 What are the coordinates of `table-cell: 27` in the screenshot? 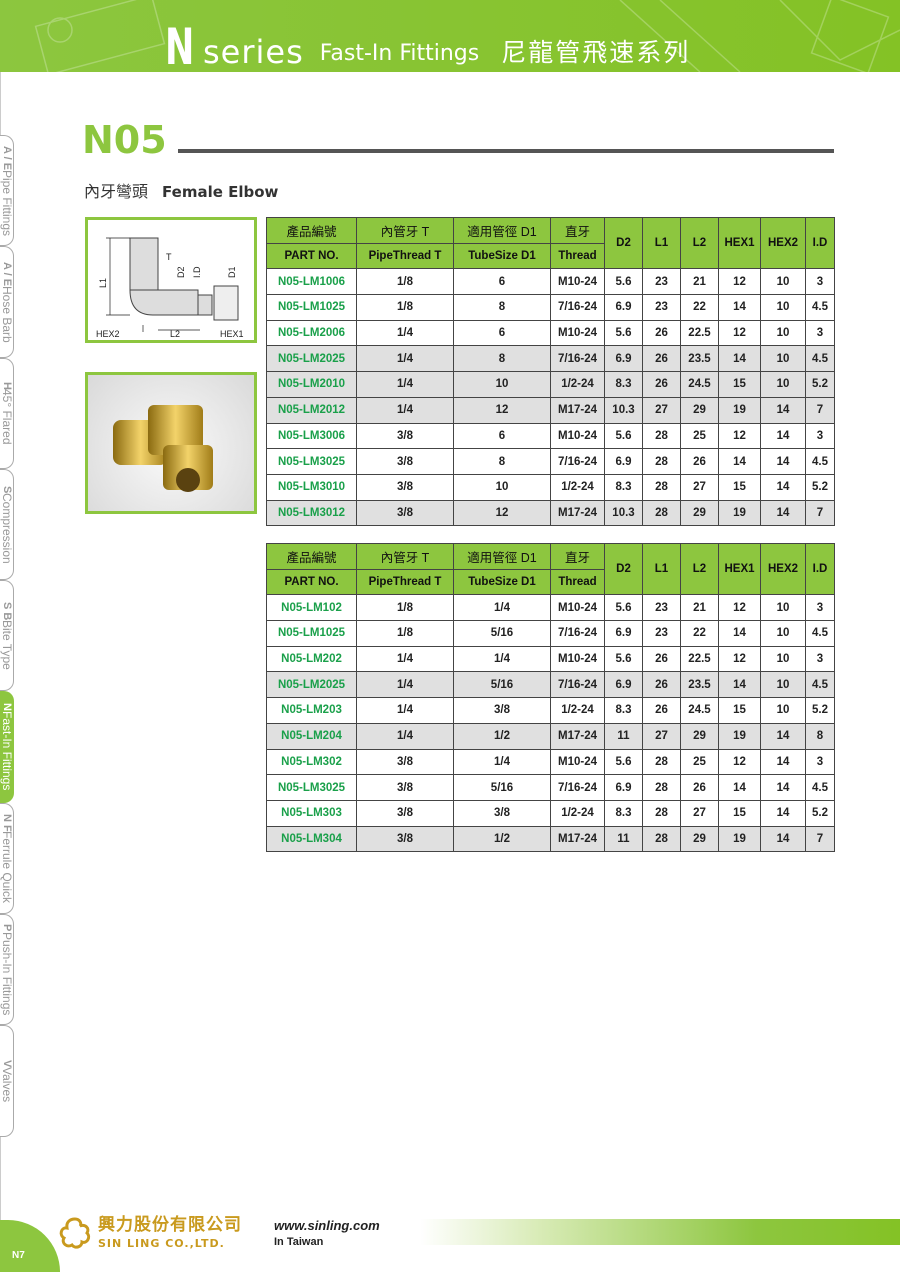 It's located at (699, 813).